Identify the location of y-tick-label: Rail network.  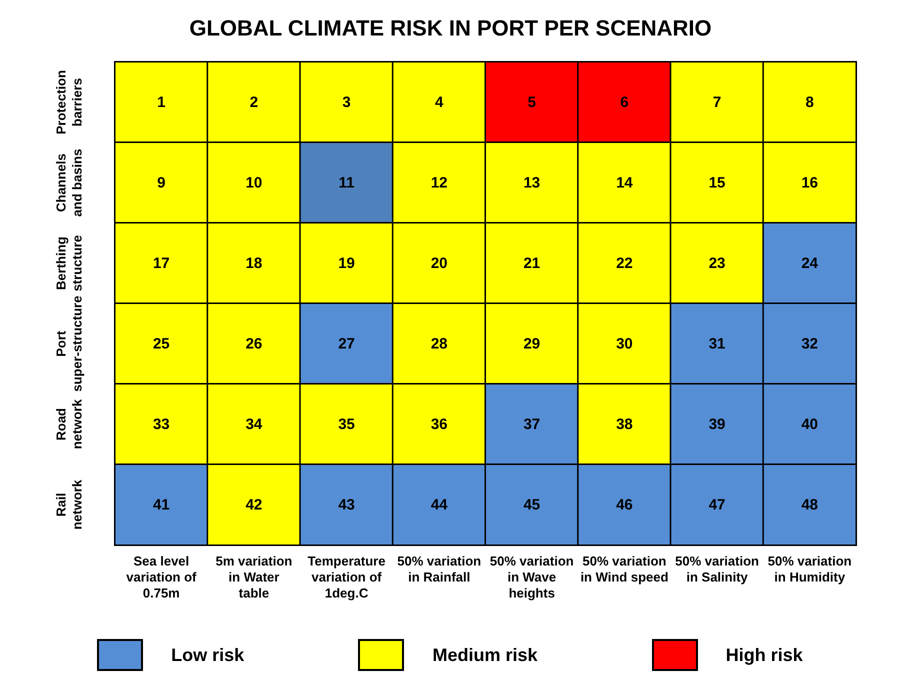
(69, 504).